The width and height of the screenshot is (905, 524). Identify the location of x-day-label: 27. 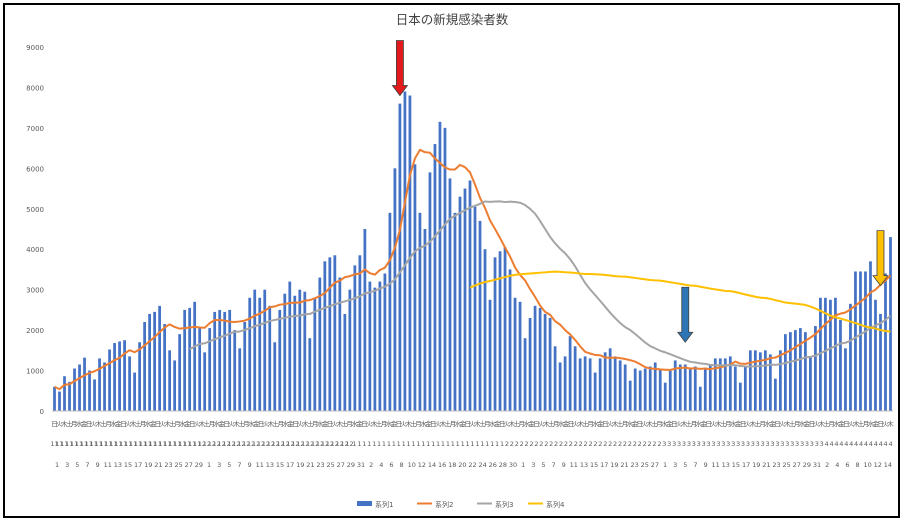
(341, 465).